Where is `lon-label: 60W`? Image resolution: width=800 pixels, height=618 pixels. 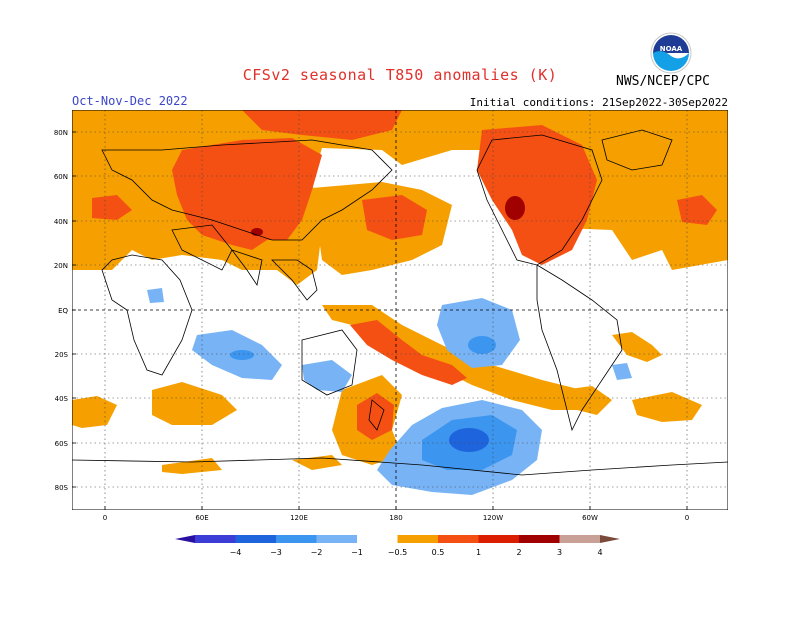 lon-label: 60W is located at coordinates (590, 518).